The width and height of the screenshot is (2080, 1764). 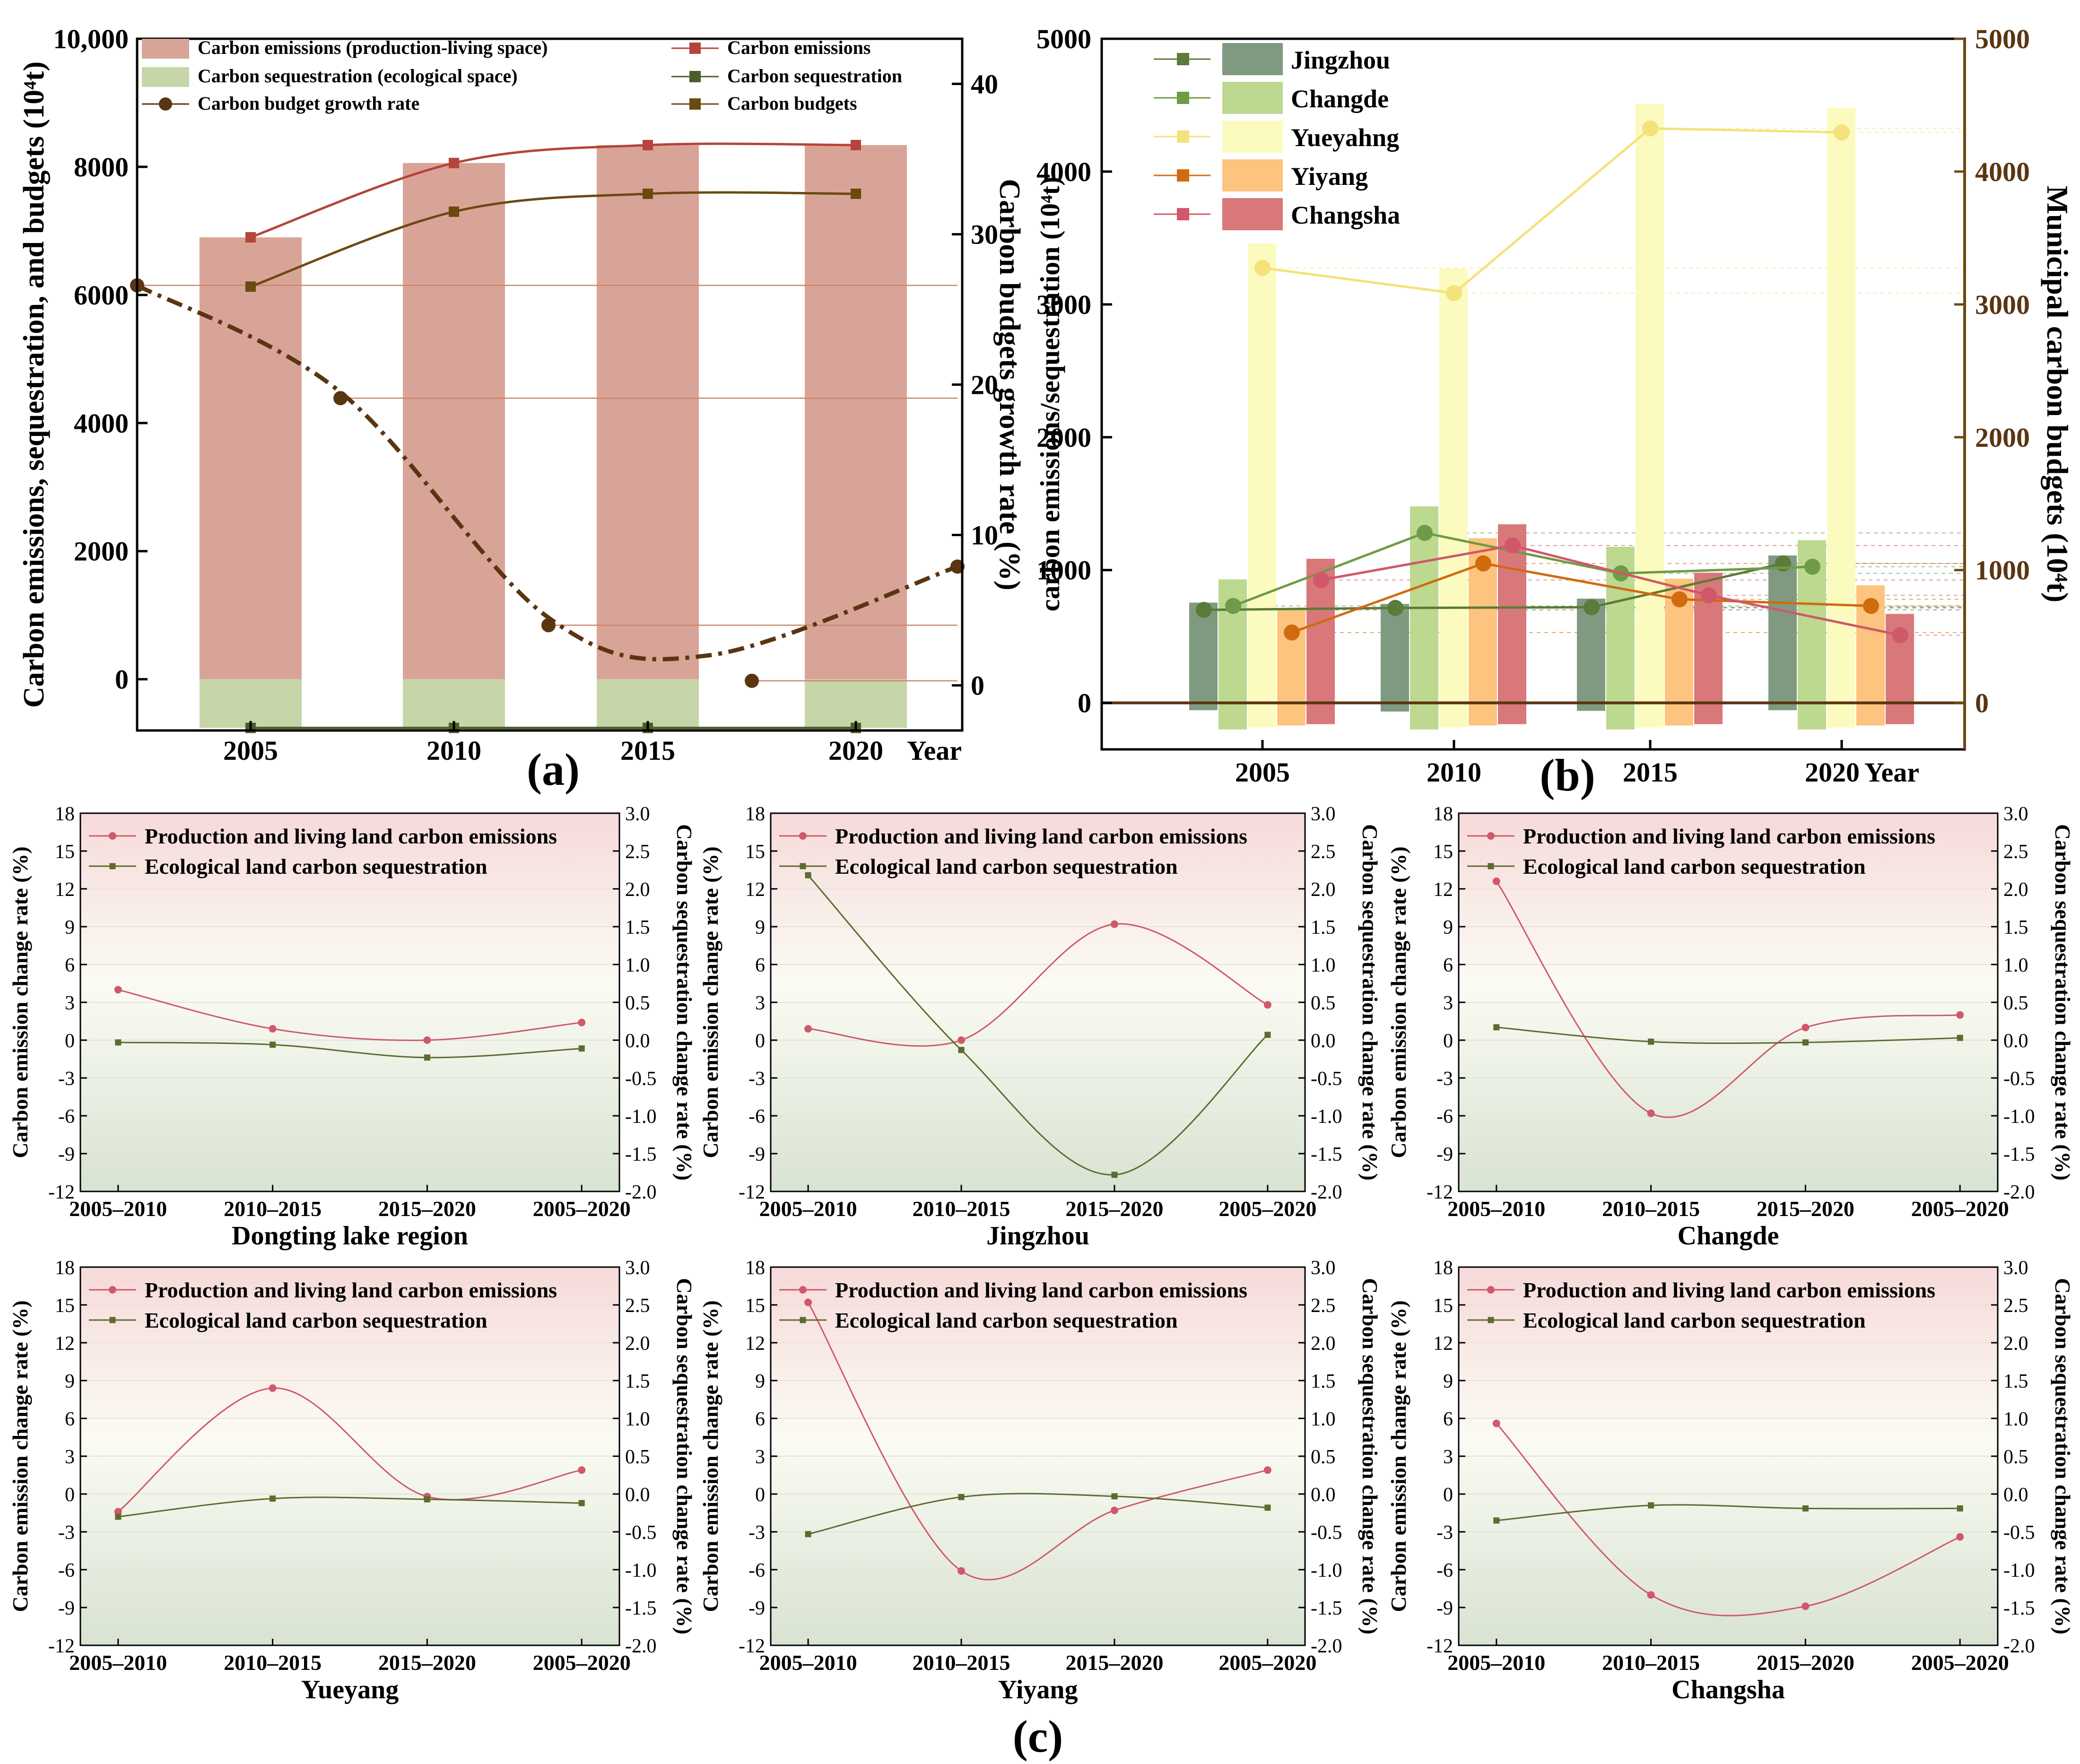 What do you see at coordinates (454, 703) in the screenshot?
I see `bar-sequestration-2010` at bounding box center [454, 703].